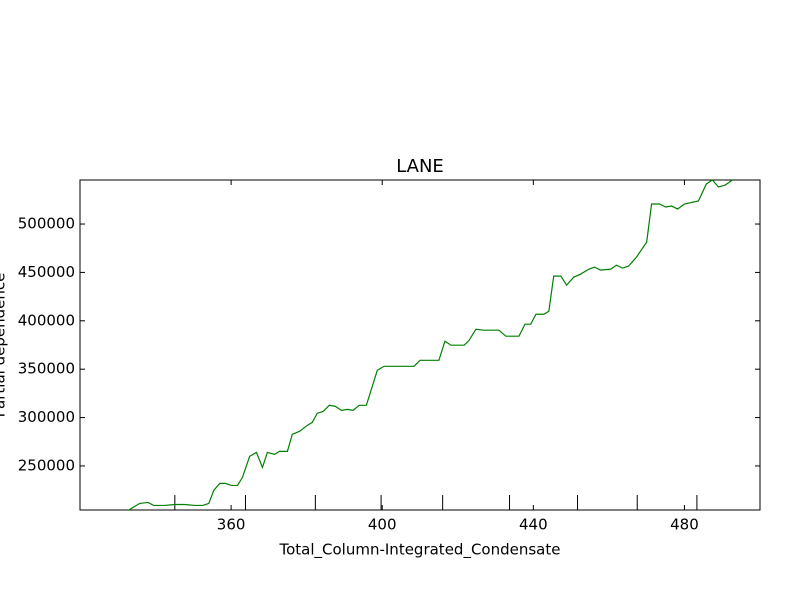 The height and width of the screenshot is (600, 800). I want to click on x-tick-label: 480, so click(684, 525).